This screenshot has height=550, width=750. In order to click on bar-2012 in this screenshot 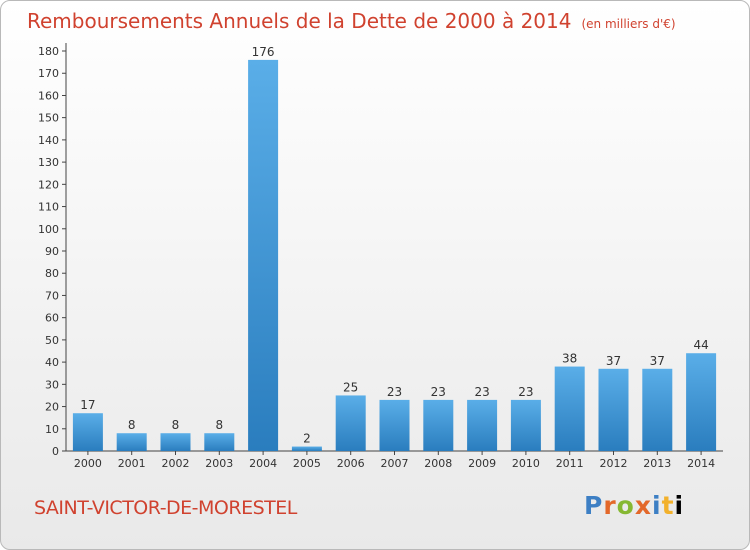, I will do `click(613, 409)`.